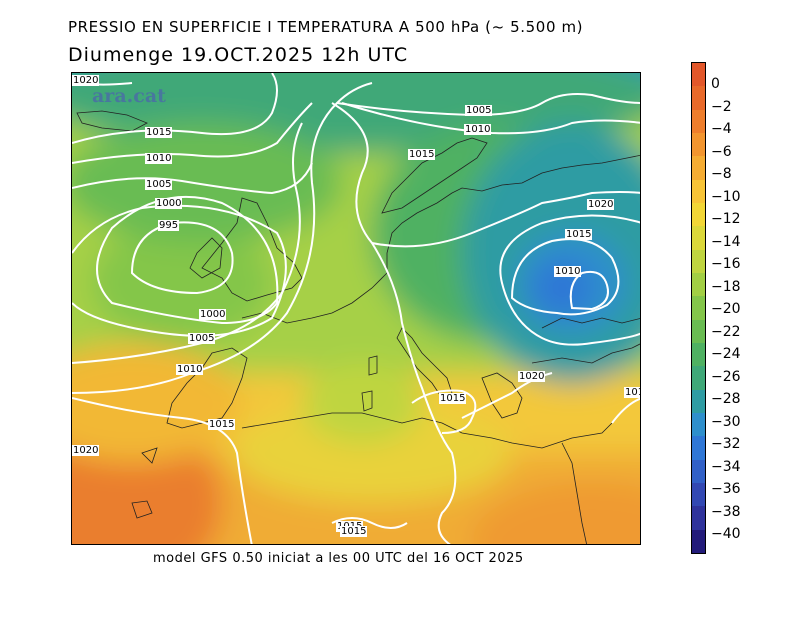 The image size is (800, 617). I want to click on colorbar-tick-label: −32, so click(726, 444).